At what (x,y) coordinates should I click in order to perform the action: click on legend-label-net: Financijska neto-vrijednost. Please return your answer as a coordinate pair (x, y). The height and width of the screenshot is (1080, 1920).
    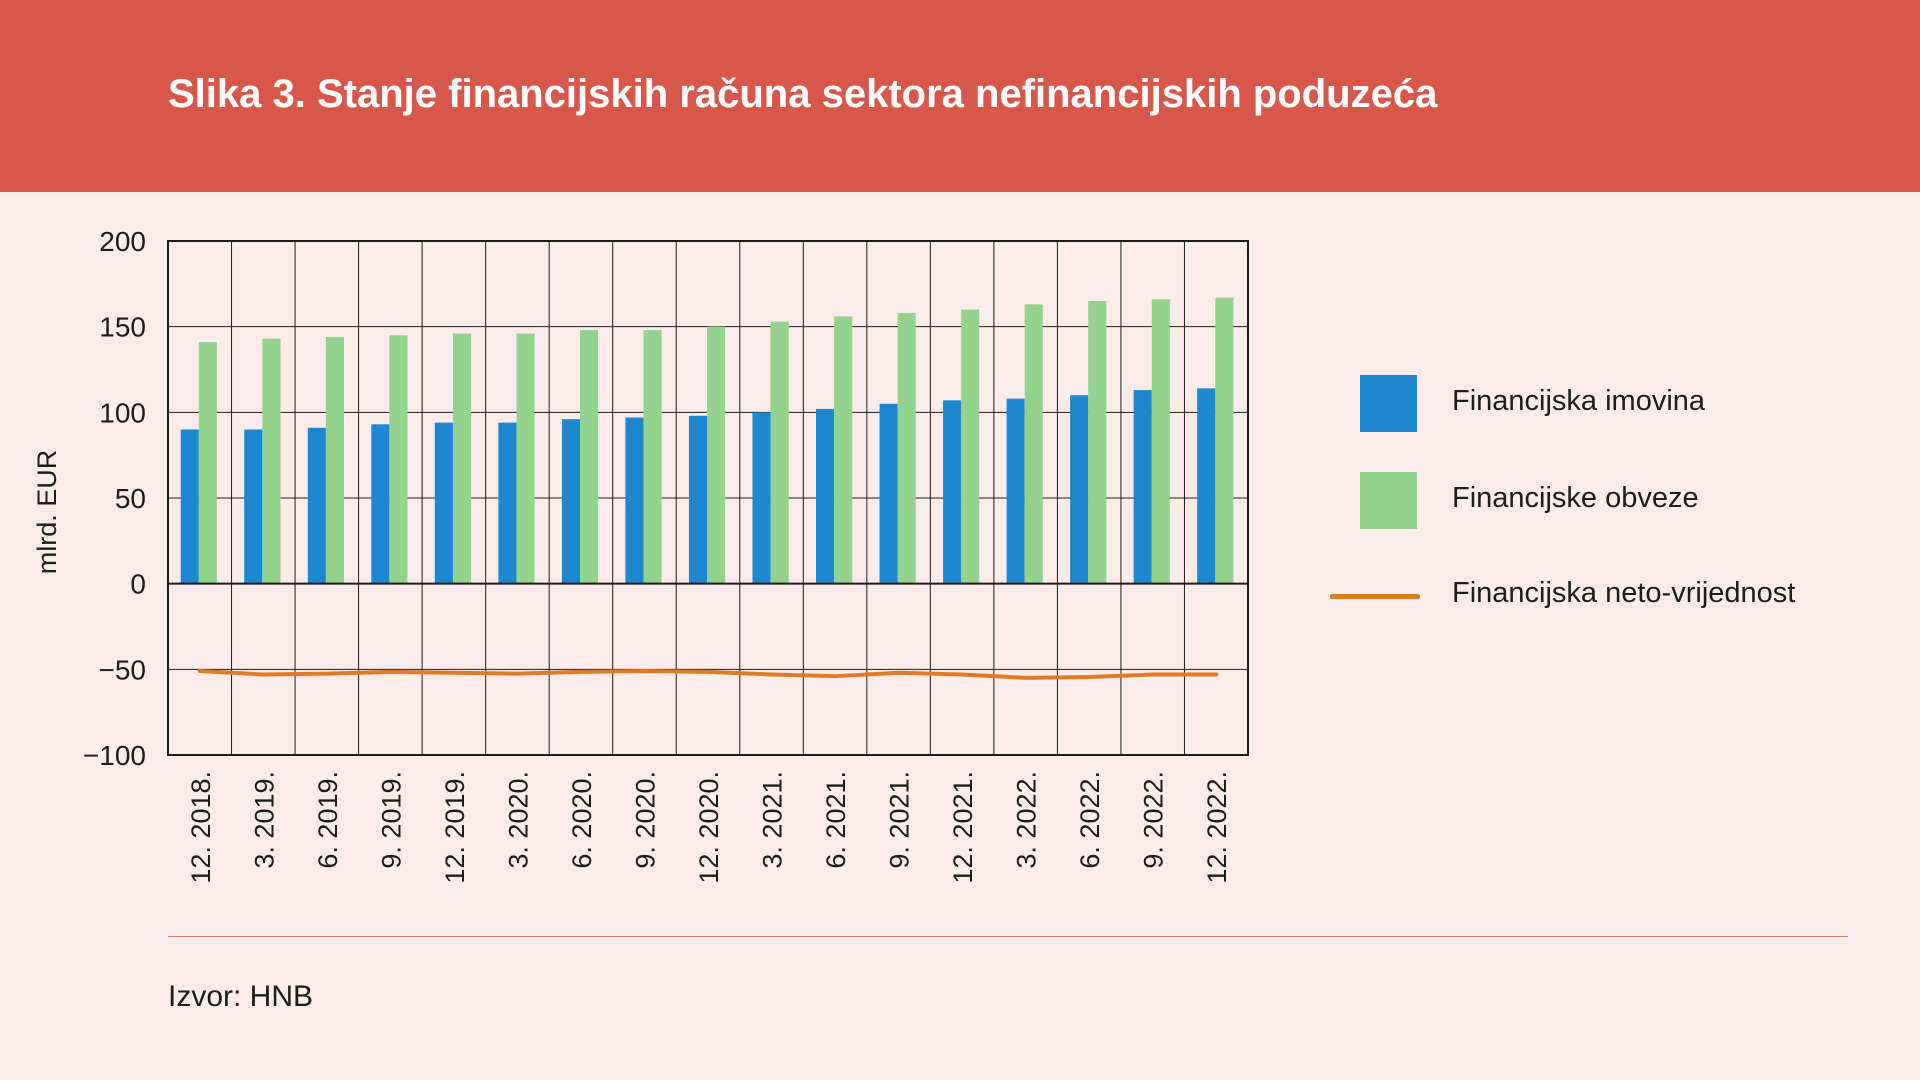
    Looking at the image, I should click on (1624, 593).